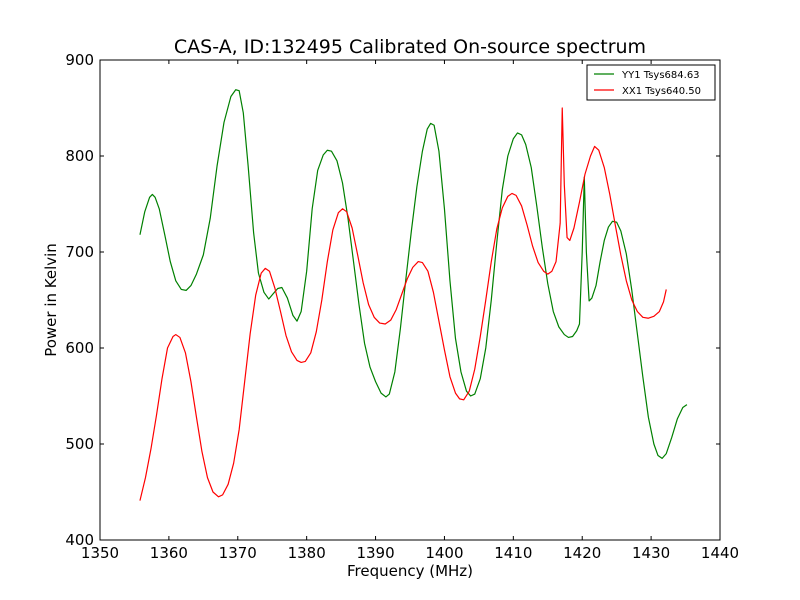 Image resolution: width=800 pixels, height=600 pixels. Describe the element at coordinates (444, 553) in the screenshot. I see `x-tick-label: 1400` at that location.